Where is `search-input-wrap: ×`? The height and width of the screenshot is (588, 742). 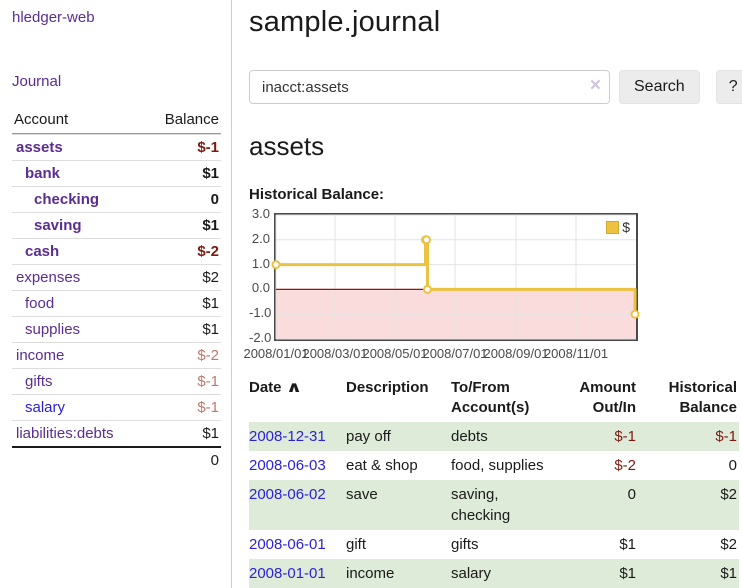 search-input-wrap: × is located at coordinates (429, 87).